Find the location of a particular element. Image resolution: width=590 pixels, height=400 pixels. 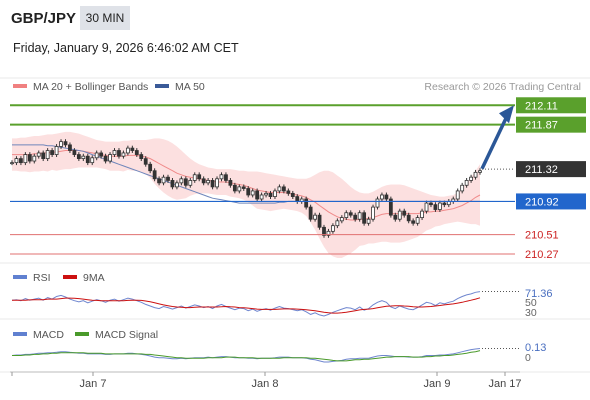

legend-label-bollinger: MA 20 + Bollinger Bands is located at coordinates (90, 87).